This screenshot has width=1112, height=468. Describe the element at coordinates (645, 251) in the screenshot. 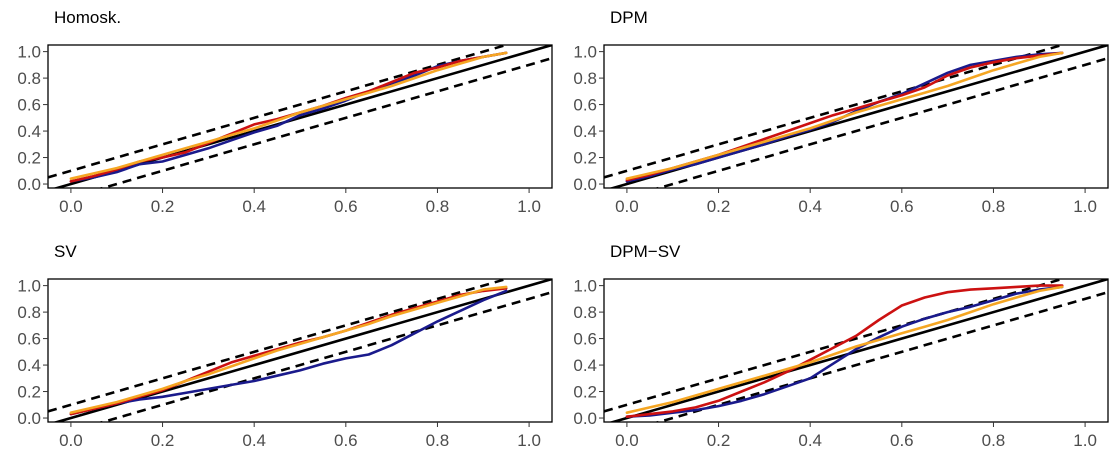

I see `panel-title: DPM−SV` at that location.